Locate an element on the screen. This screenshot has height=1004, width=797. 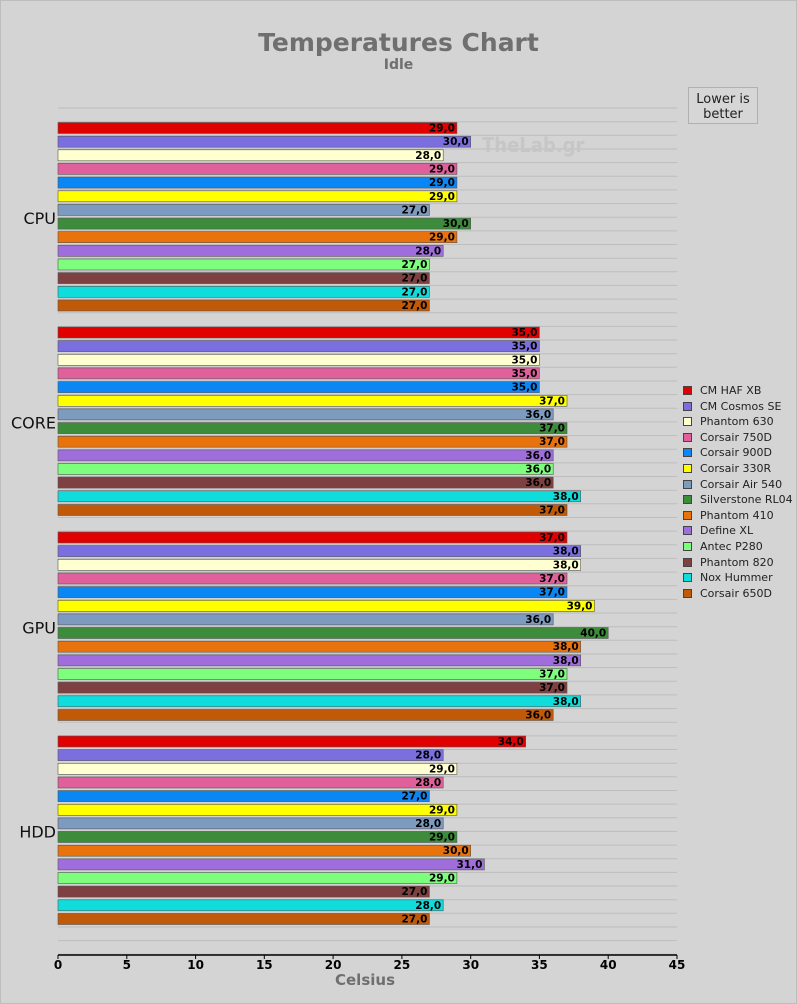
legend-label: Corsair 900D is located at coordinates (736, 453).